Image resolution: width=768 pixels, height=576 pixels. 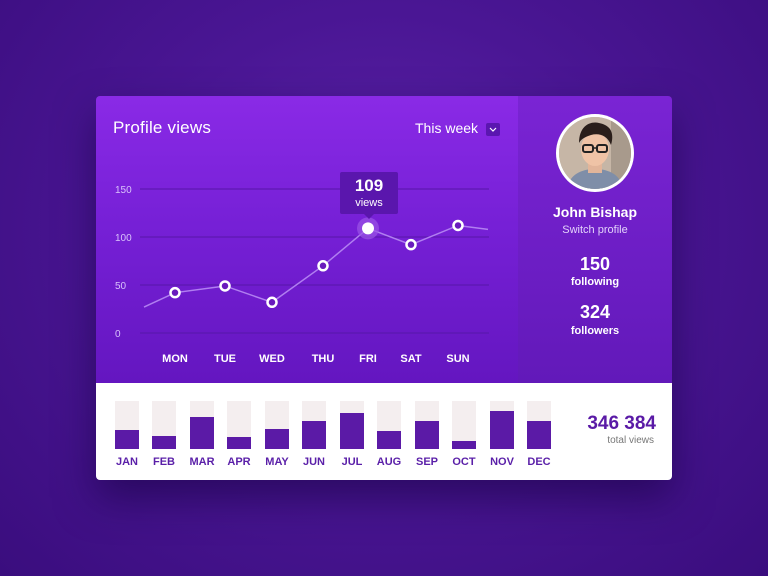 What do you see at coordinates (410, 359) in the screenshot?
I see `x-tick-label: SAT` at bounding box center [410, 359].